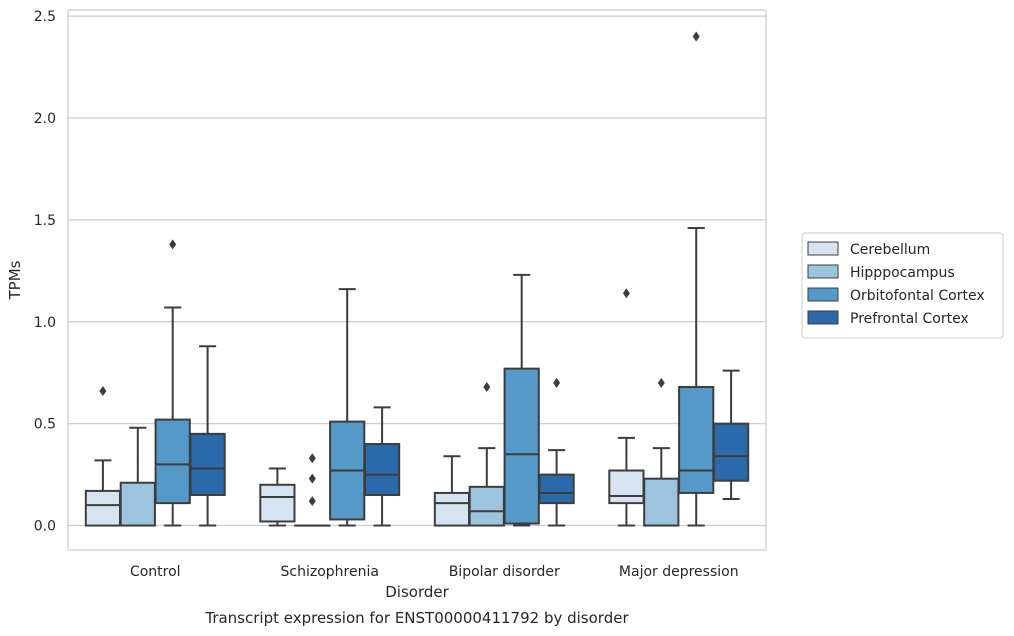 This screenshot has width=1014, height=636. Describe the element at coordinates (45, 527) in the screenshot. I see `y-tick-label: 0.0` at that location.